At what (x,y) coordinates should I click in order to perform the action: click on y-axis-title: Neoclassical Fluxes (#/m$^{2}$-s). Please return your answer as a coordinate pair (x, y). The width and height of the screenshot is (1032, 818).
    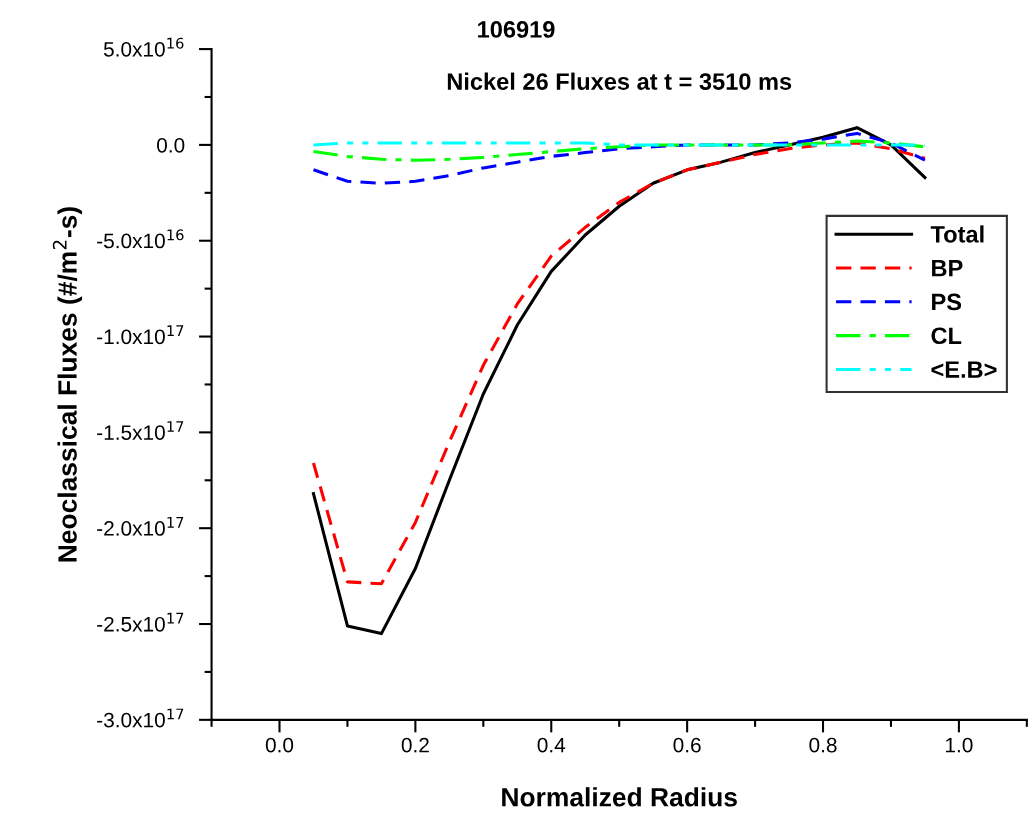
    Looking at the image, I should click on (67, 384).